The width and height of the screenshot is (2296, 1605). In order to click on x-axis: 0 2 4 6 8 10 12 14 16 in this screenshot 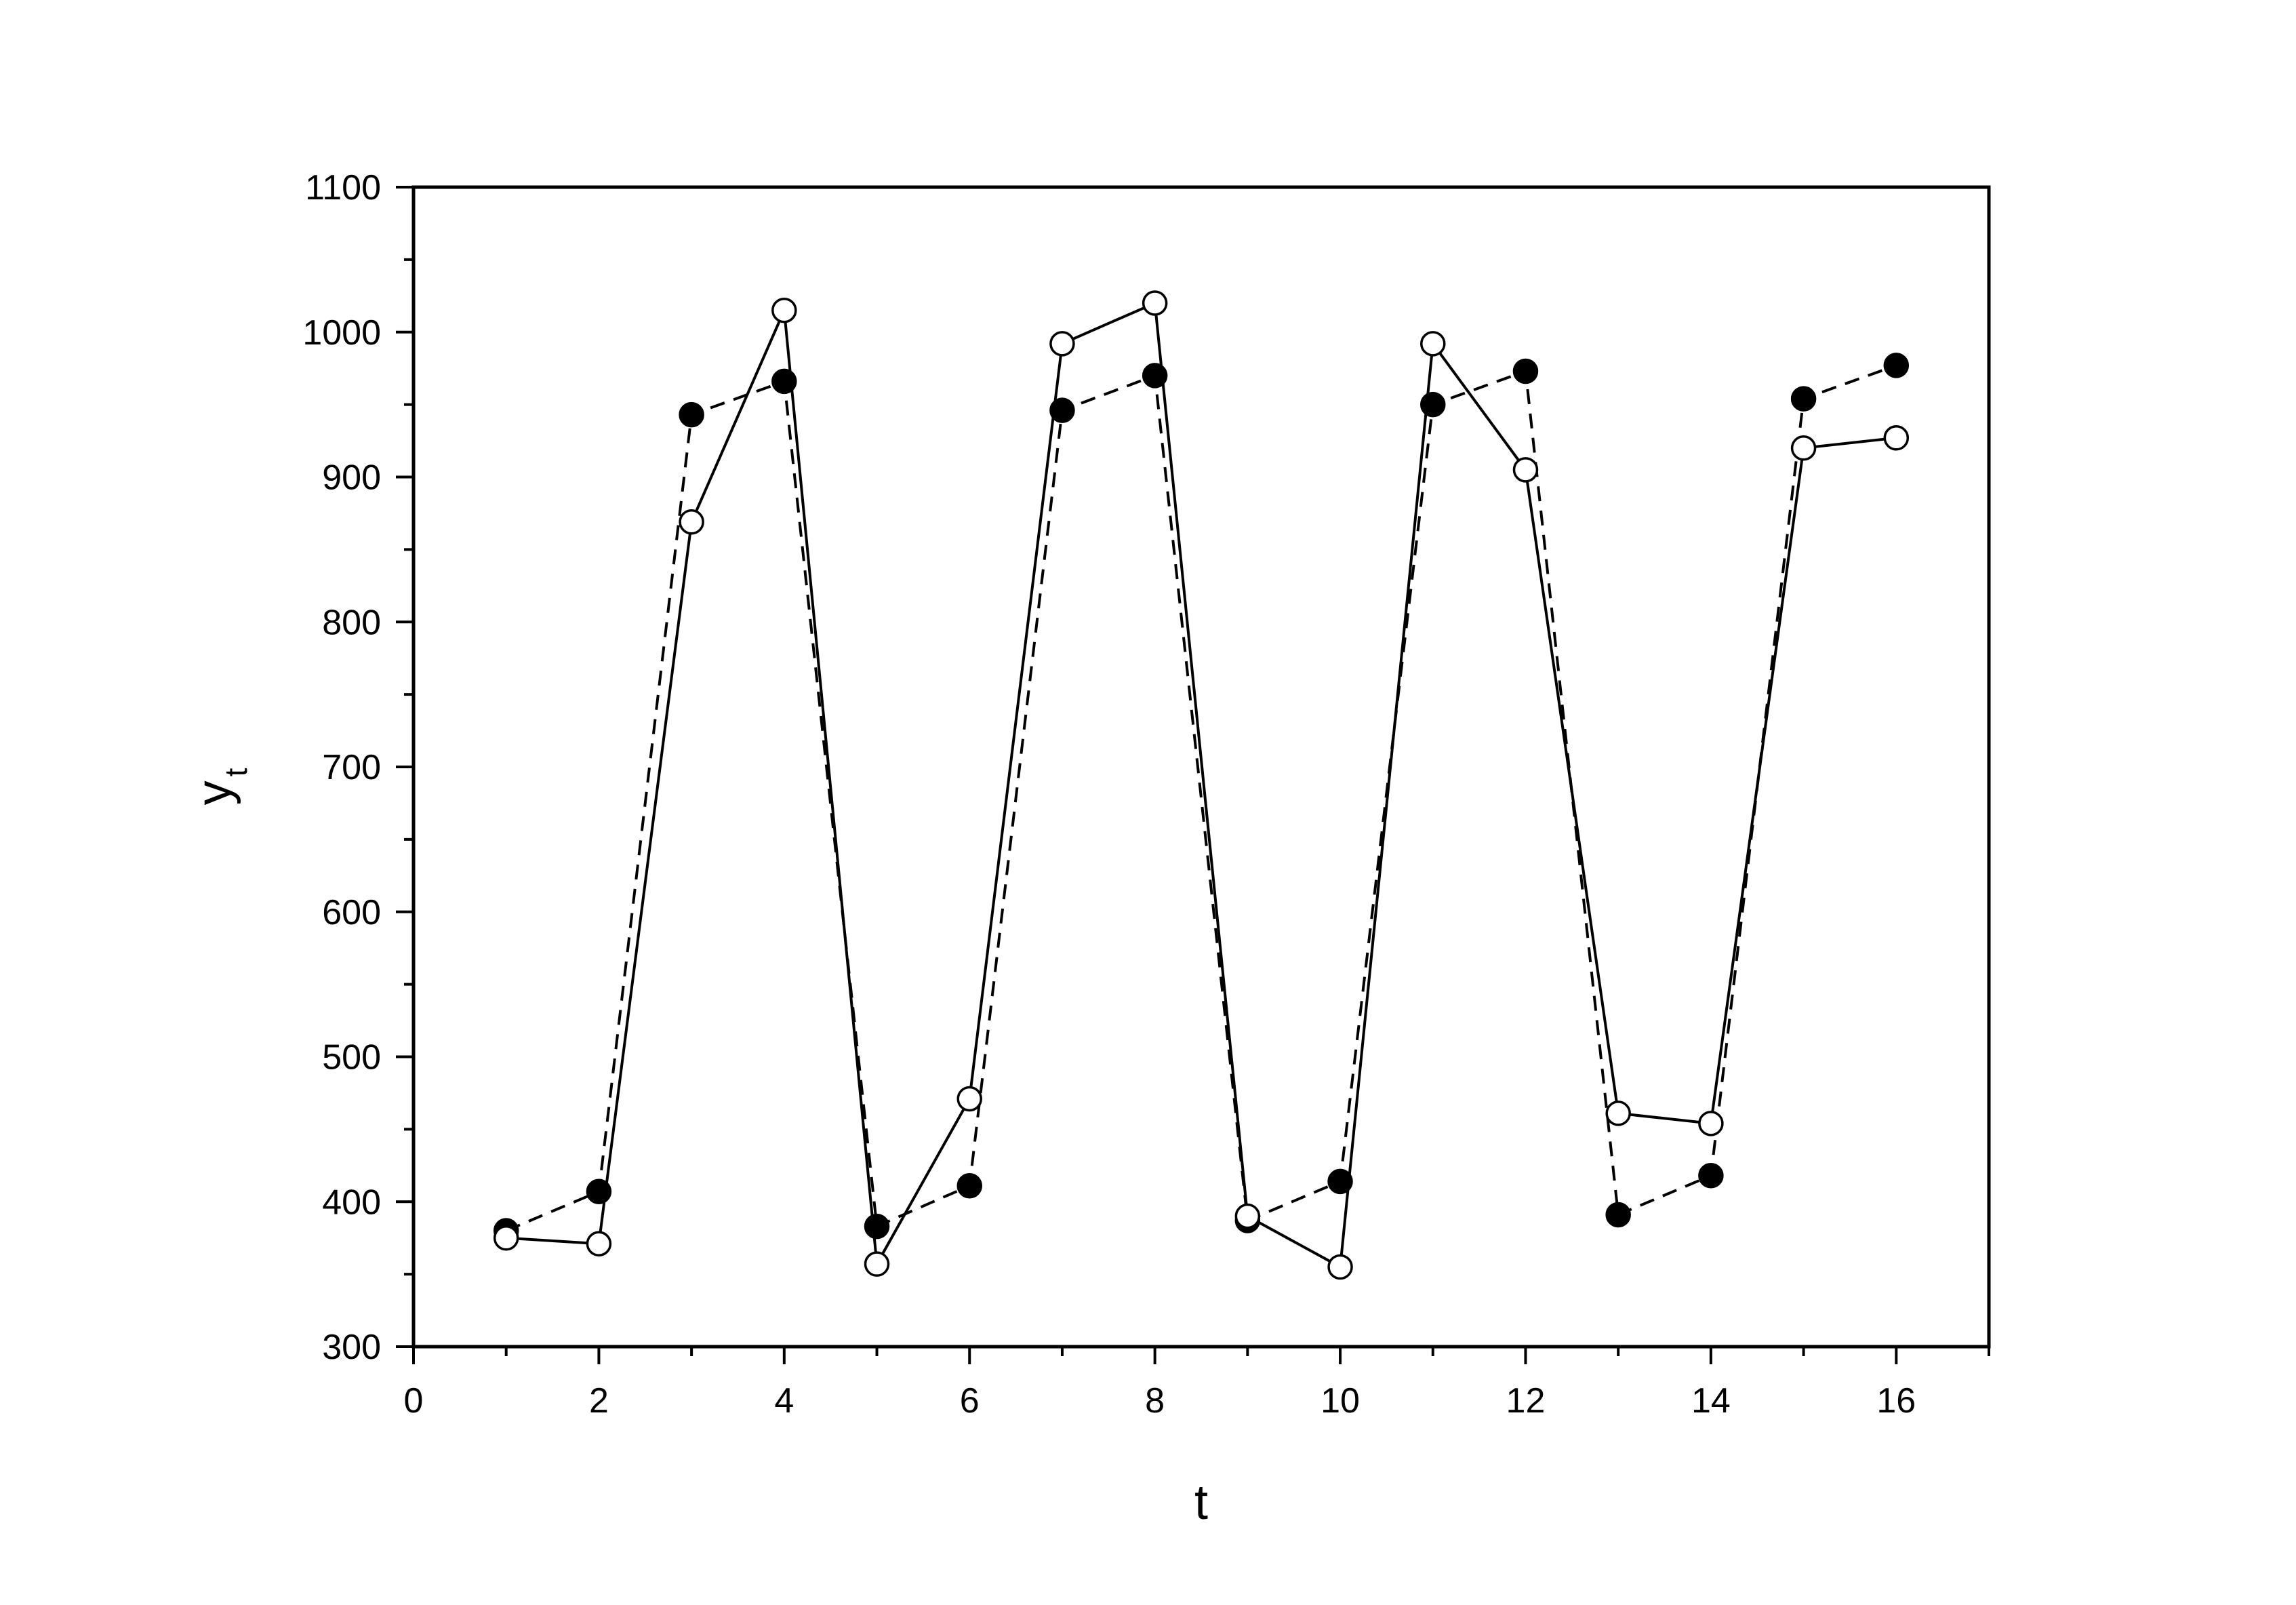, I will do `click(1197, 1384)`.